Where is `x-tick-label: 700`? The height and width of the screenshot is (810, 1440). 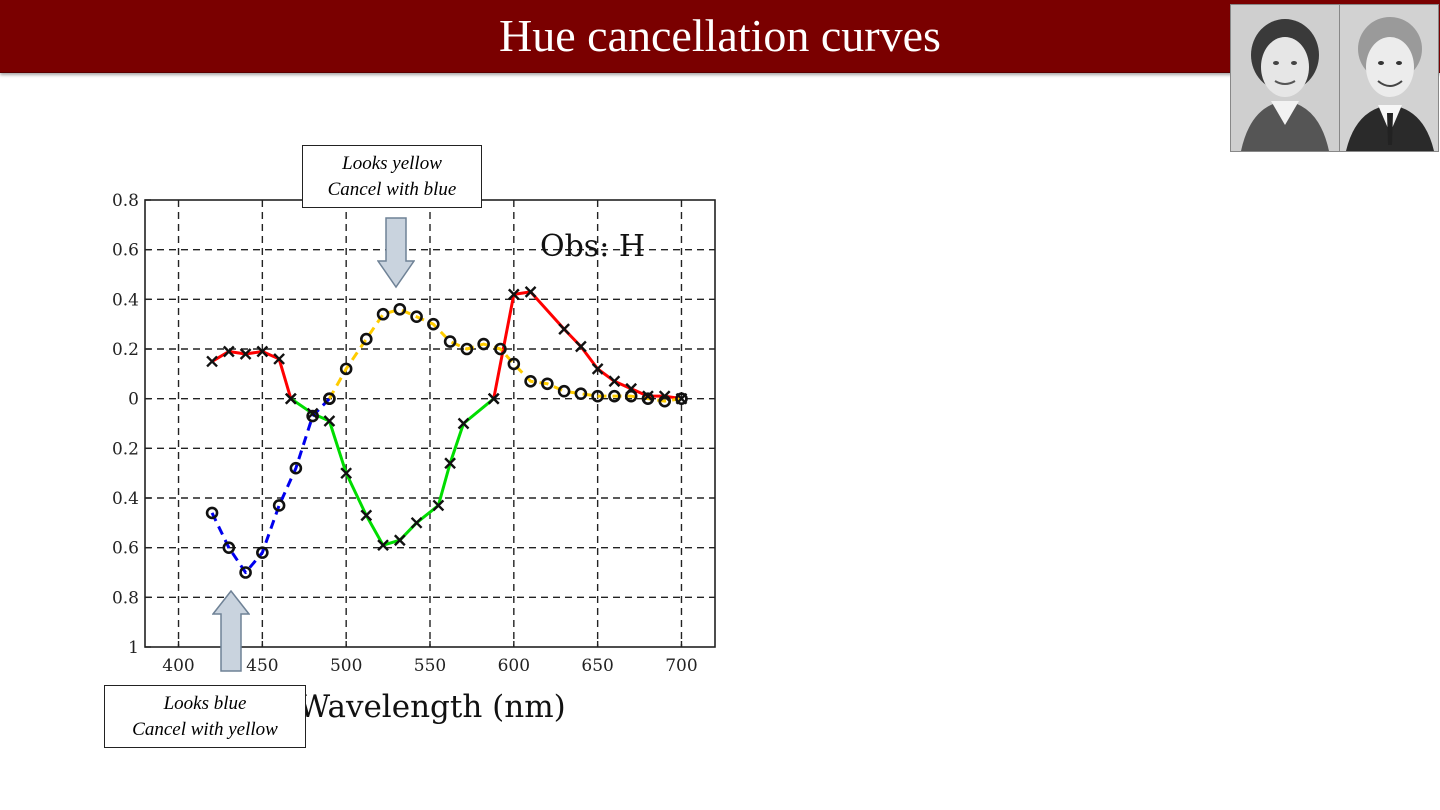 x-tick-label: 700 is located at coordinates (681, 666).